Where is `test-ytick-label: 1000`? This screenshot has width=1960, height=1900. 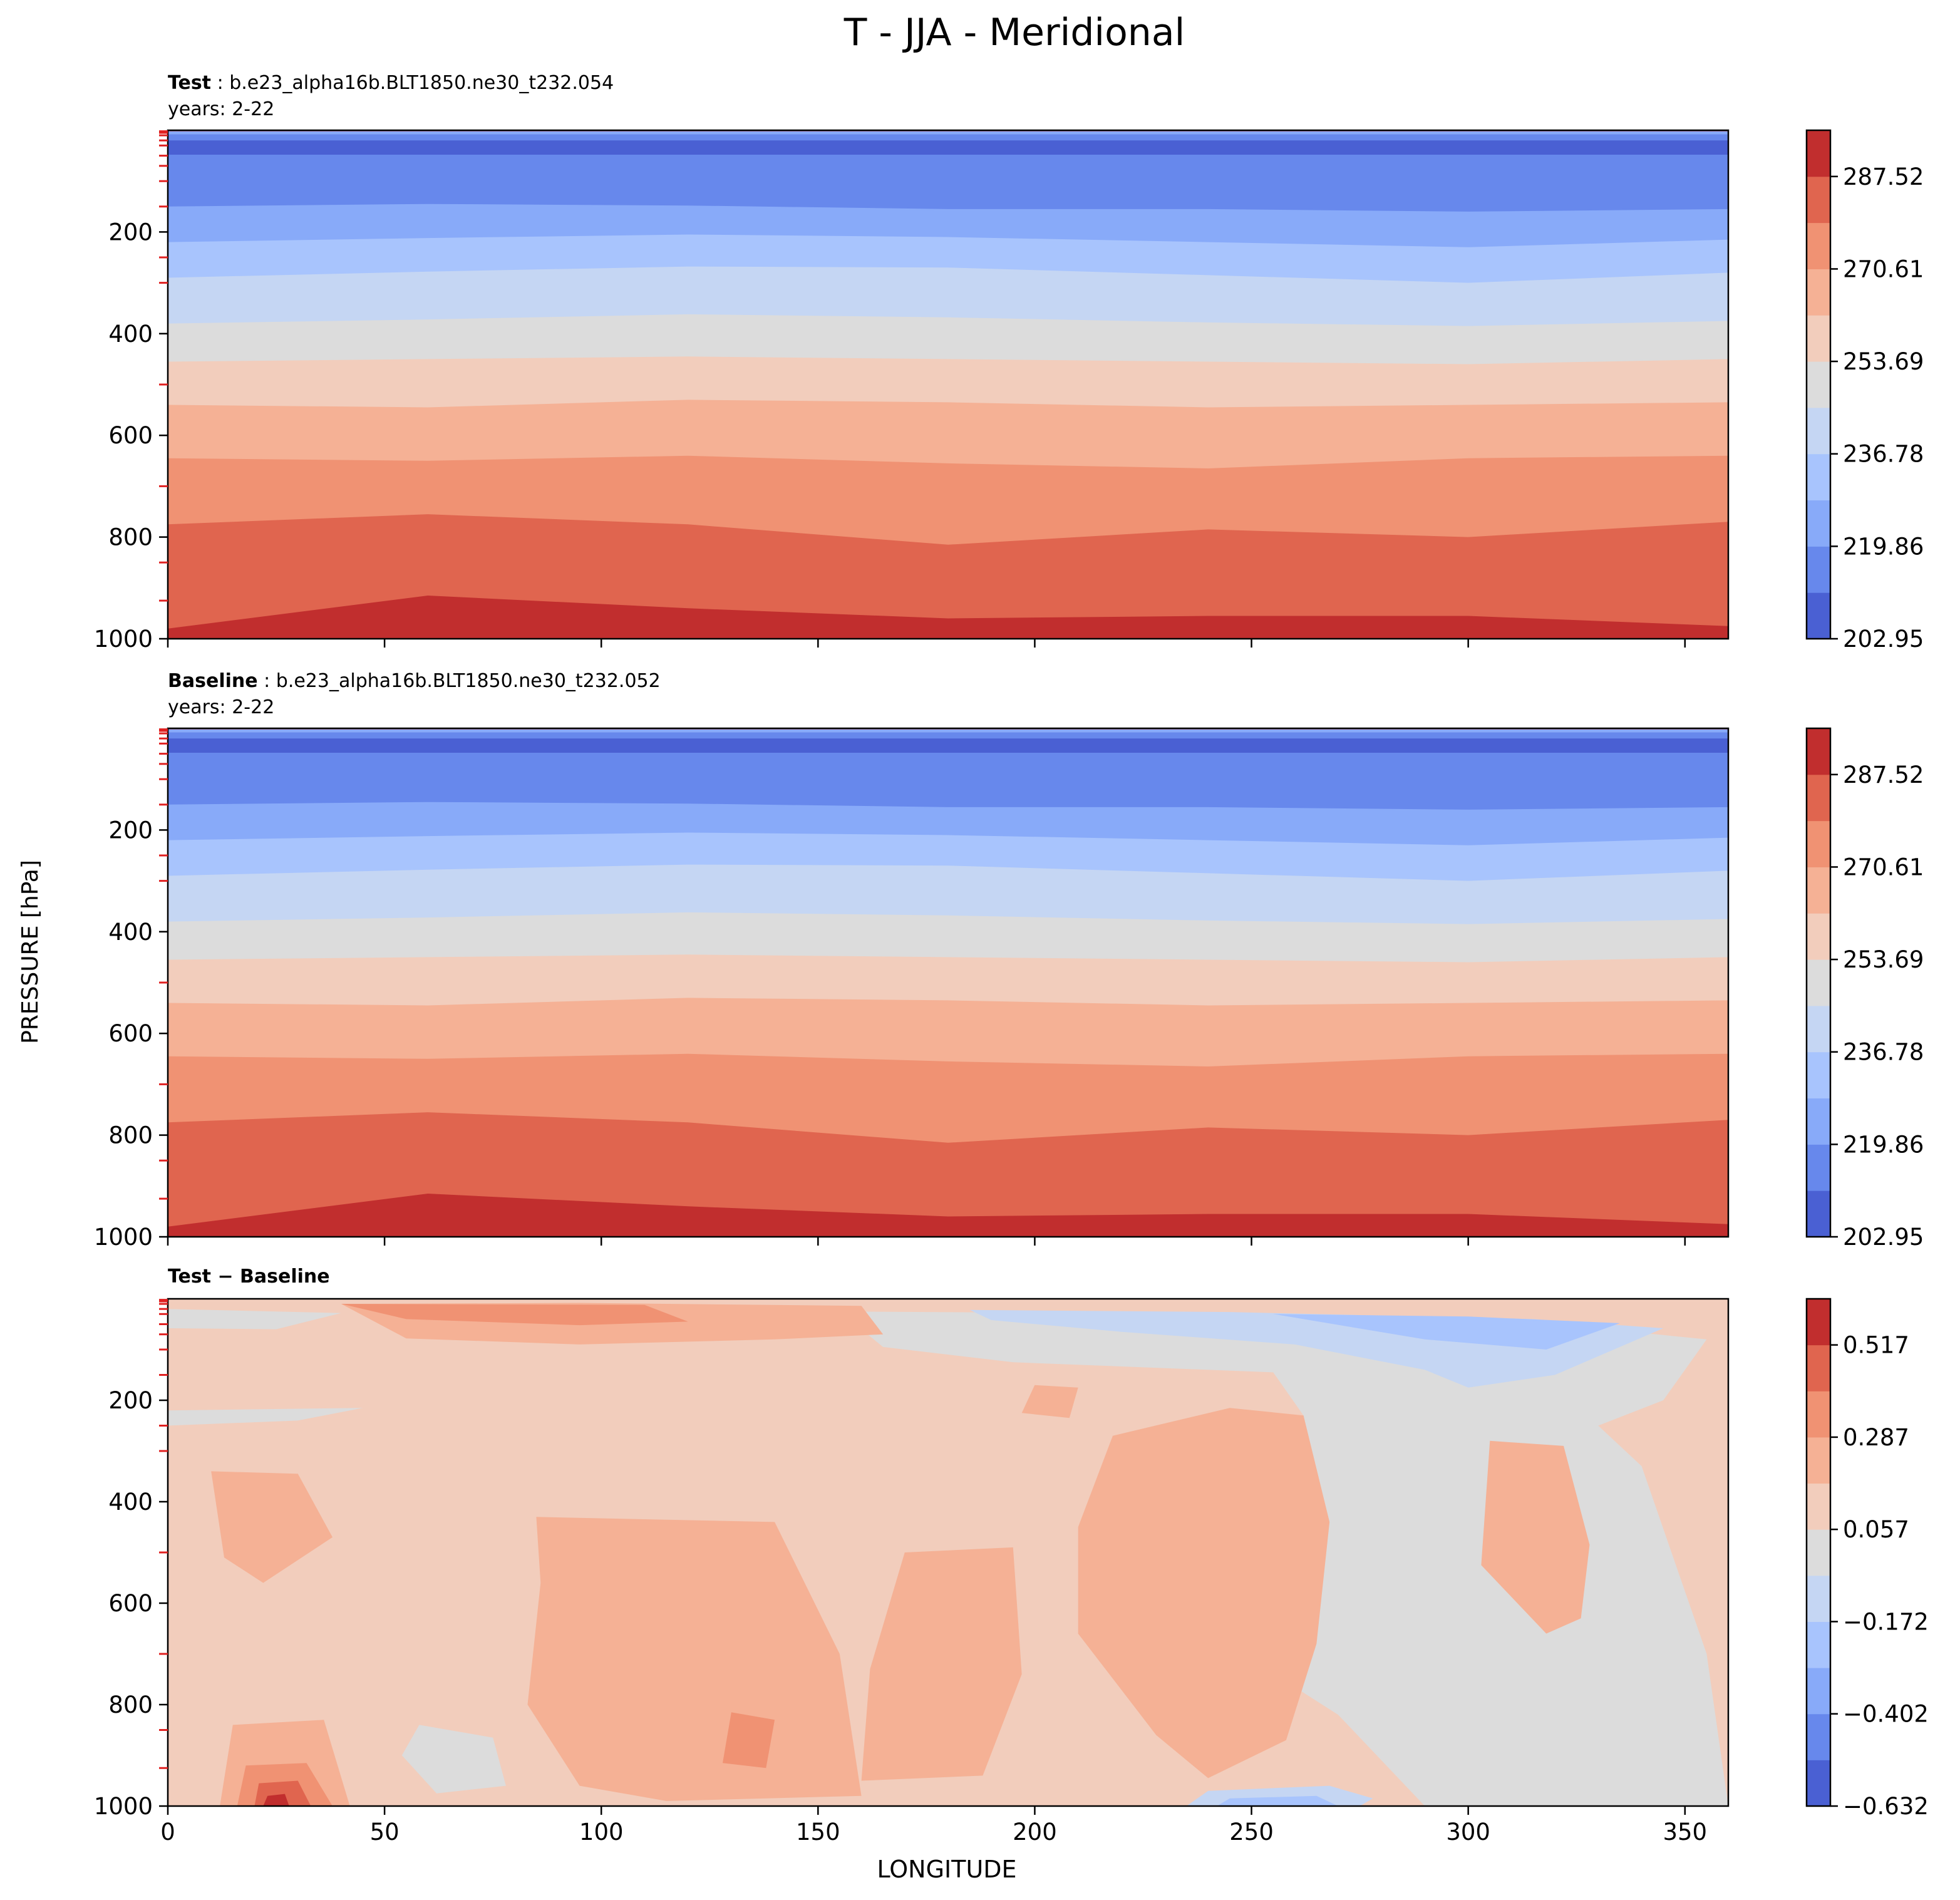 test-ytick-label: 1000 is located at coordinates (124, 639).